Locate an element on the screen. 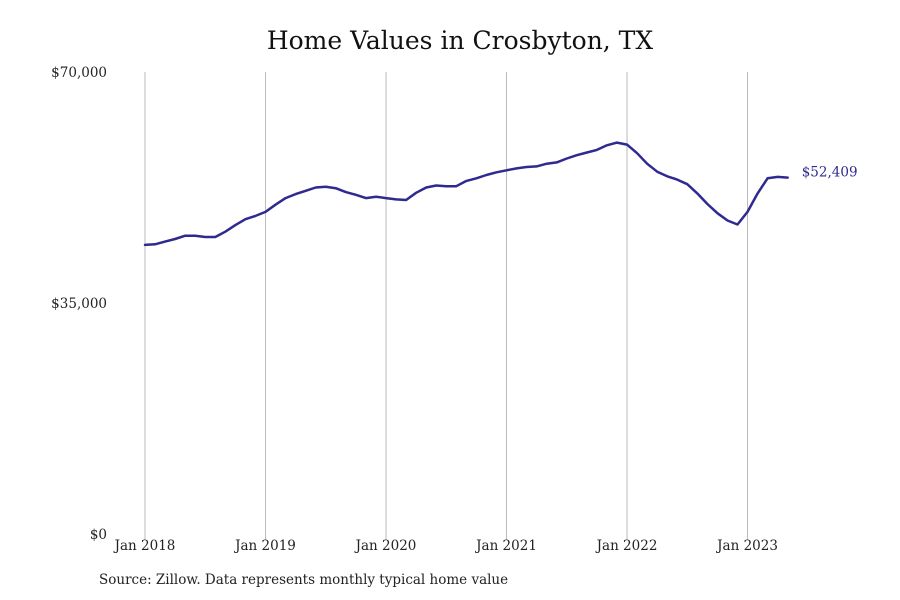  x-tick-label: Jan 2019 is located at coordinates (264, 546).